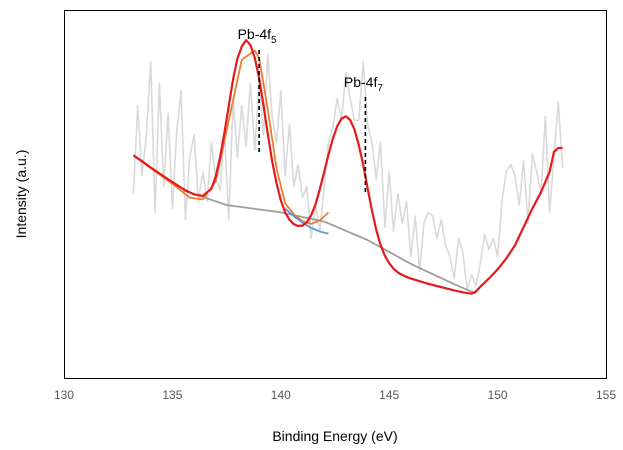 This screenshot has height=450, width=623. What do you see at coordinates (363, 84) in the screenshot?
I see `peak-annotation-label: Pb-4f7` at bounding box center [363, 84].